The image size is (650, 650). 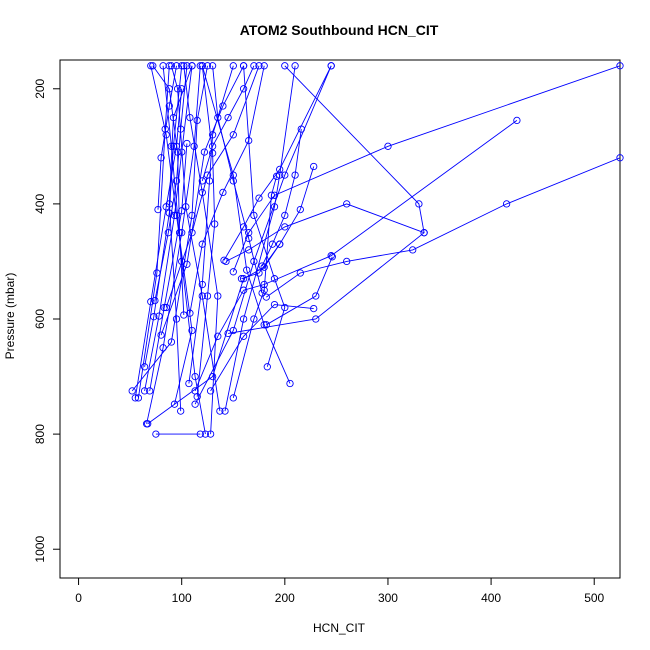 I want to click on x-tick-label: 400, so click(x=491, y=598).